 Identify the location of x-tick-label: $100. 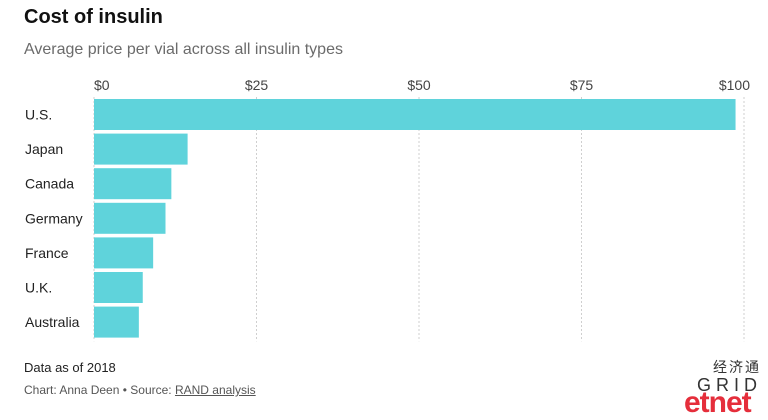
(734, 85).